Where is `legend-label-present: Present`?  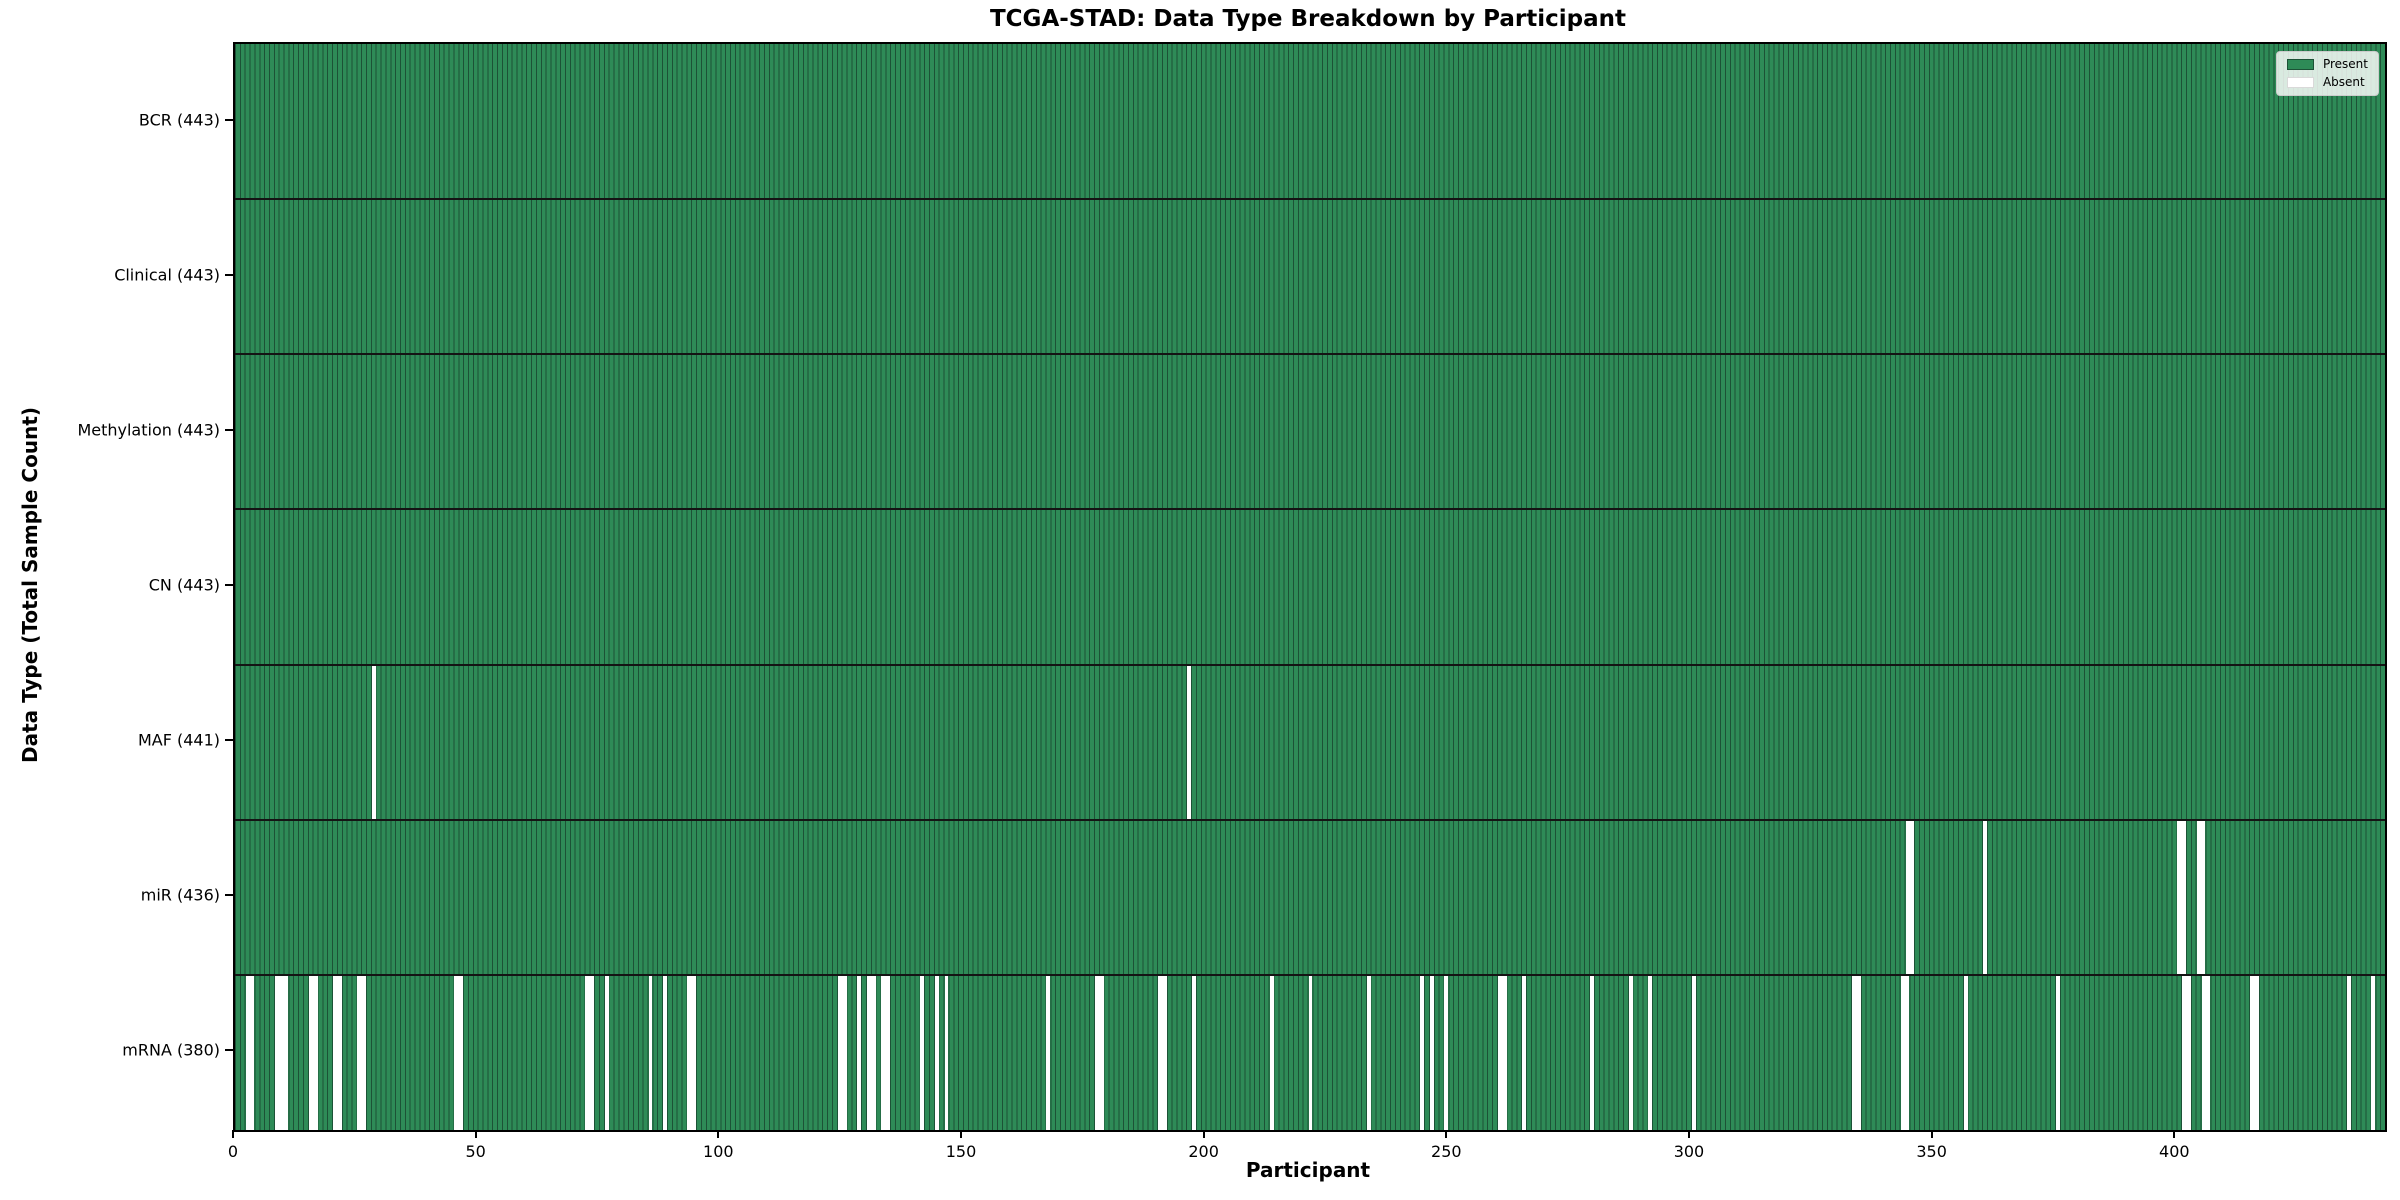 legend-label-present: Present is located at coordinates (2345, 64).